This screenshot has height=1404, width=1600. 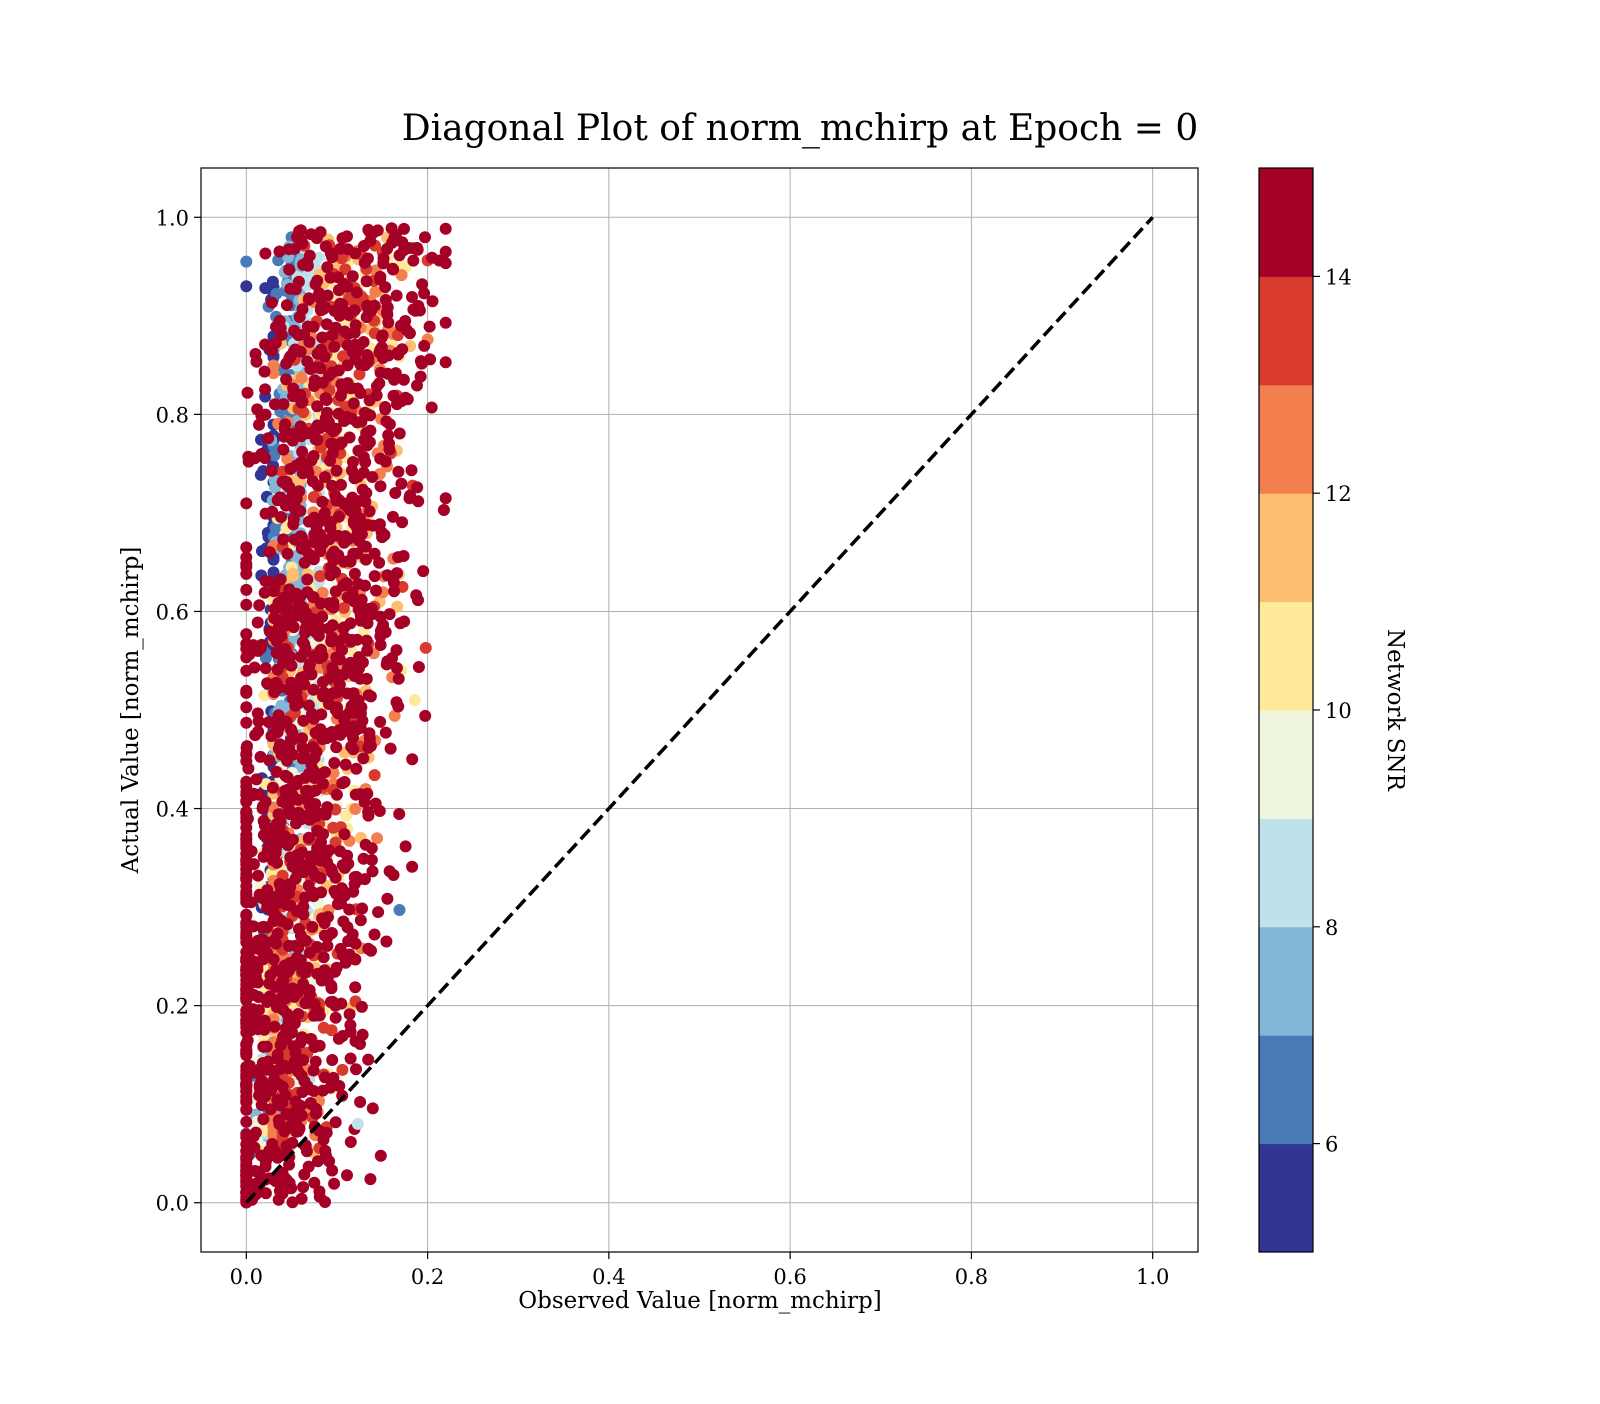 What do you see at coordinates (789, 1277) in the screenshot?
I see `x-tick-label: 0.6` at bounding box center [789, 1277].